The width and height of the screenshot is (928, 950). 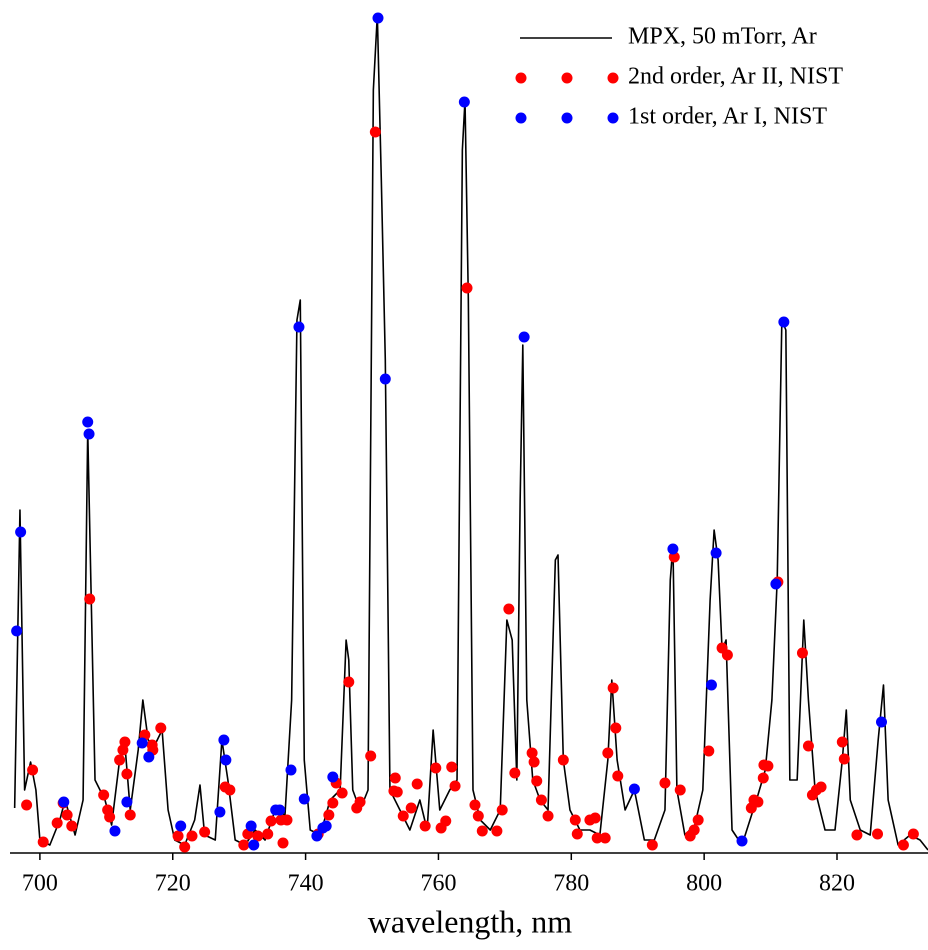 What do you see at coordinates (438, 884) in the screenshot?
I see `x-tick-label: 760` at bounding box center [438, 884].